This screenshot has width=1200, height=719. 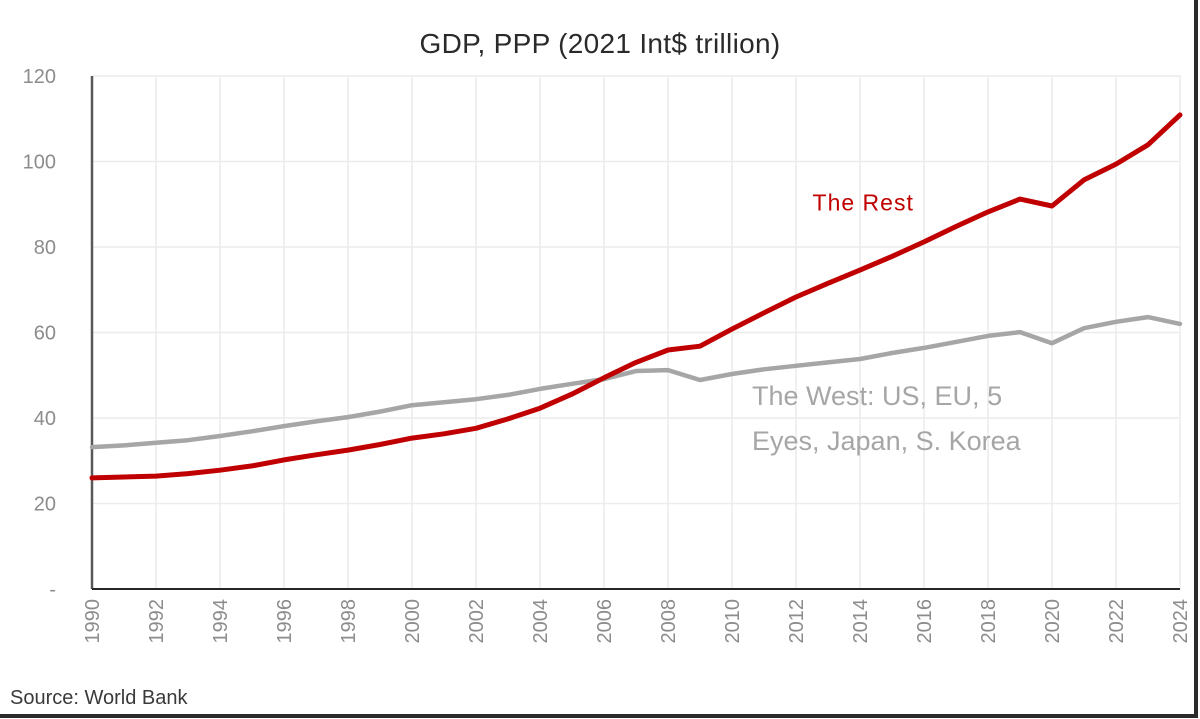 What do you see at coordinates (989, 621) in the screenshot?
I see `x-tick-label: 2018` at bounding box center [989, 621].